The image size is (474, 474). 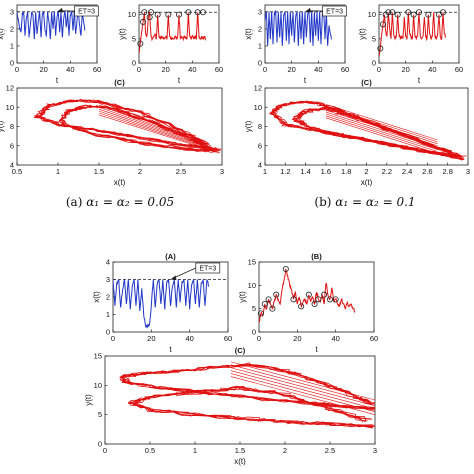 What do you see at coordinates (12, 11) in the screenshot?
I see `a_A-ytick-label-3: 3` at bounding box center [12, 11].